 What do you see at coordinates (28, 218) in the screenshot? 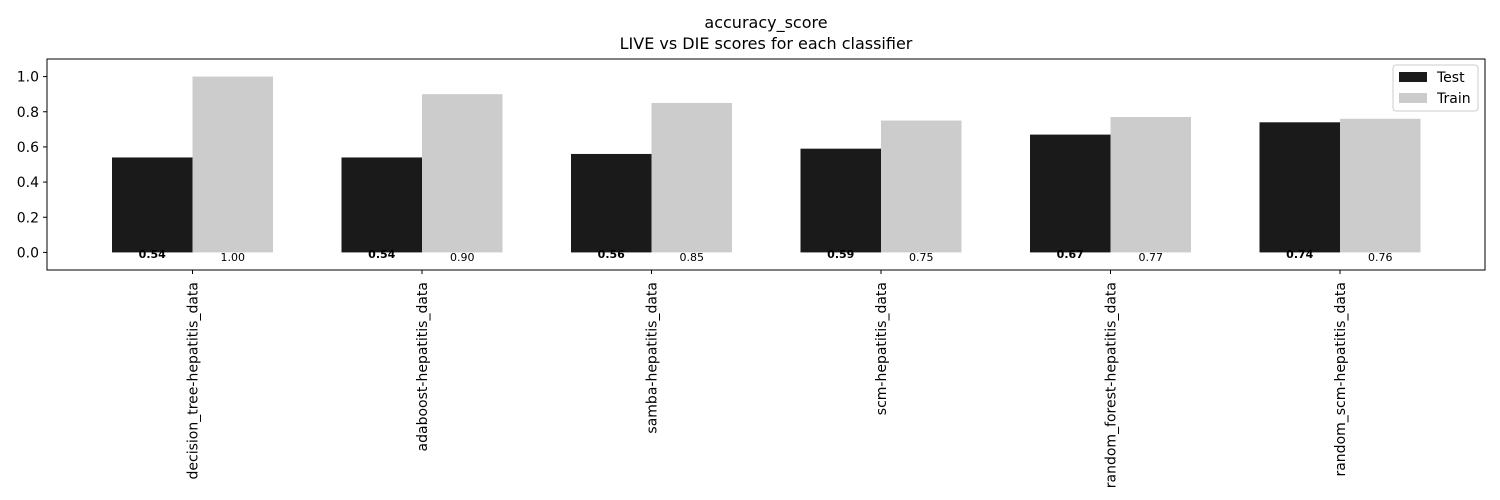
I see `y-tick-label: 0.2` at bounding box center [28, 218].